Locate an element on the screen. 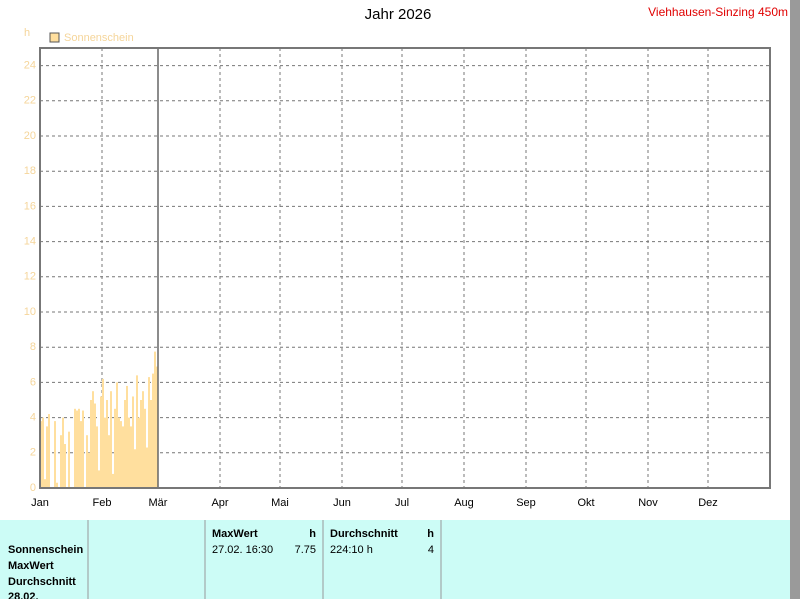  chart-title: Jahr 2026 is located at coordinates (398, 14).